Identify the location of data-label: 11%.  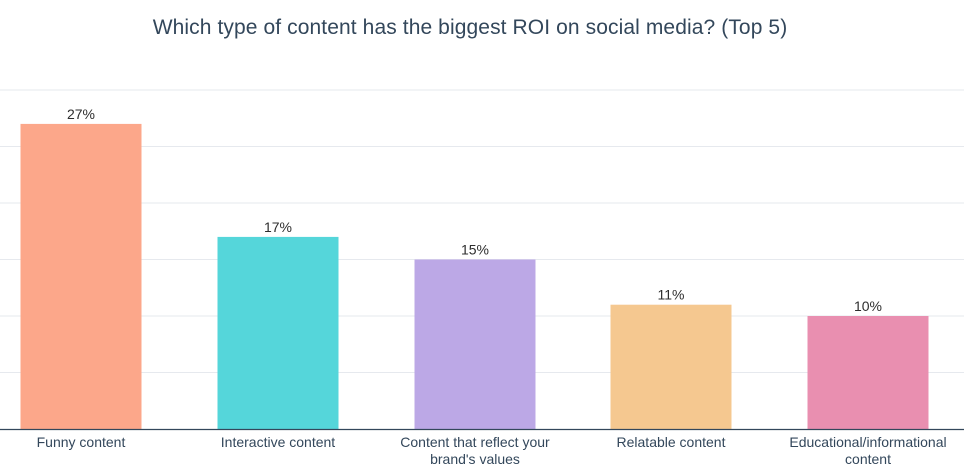
(671, 295).